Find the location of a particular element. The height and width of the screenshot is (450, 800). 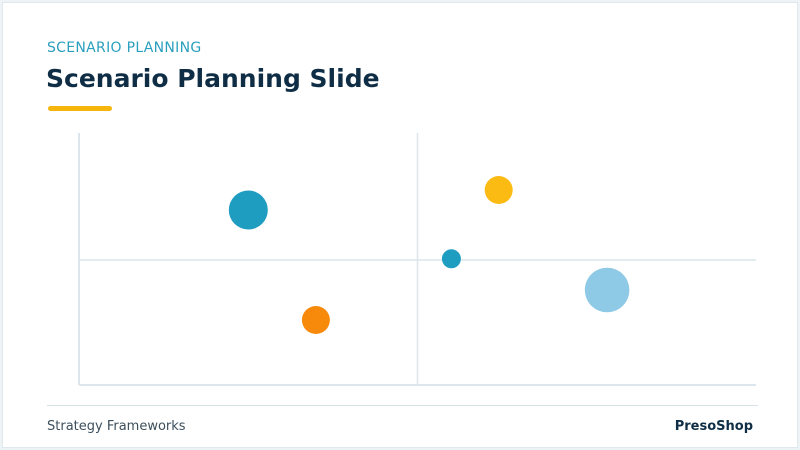

footer-divider is located at coordinates (402, 405).